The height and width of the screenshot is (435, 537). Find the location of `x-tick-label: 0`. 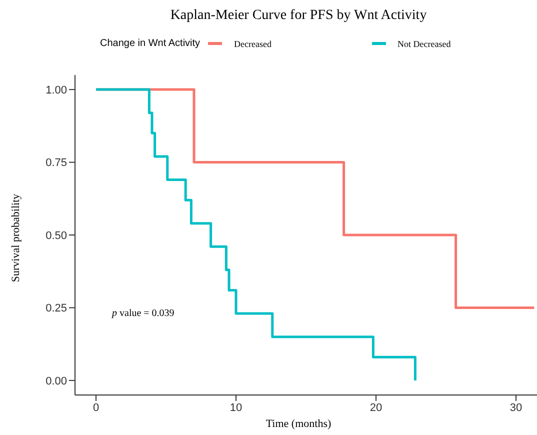

x-tick-label: 0 is located at coordinates (96, 408).